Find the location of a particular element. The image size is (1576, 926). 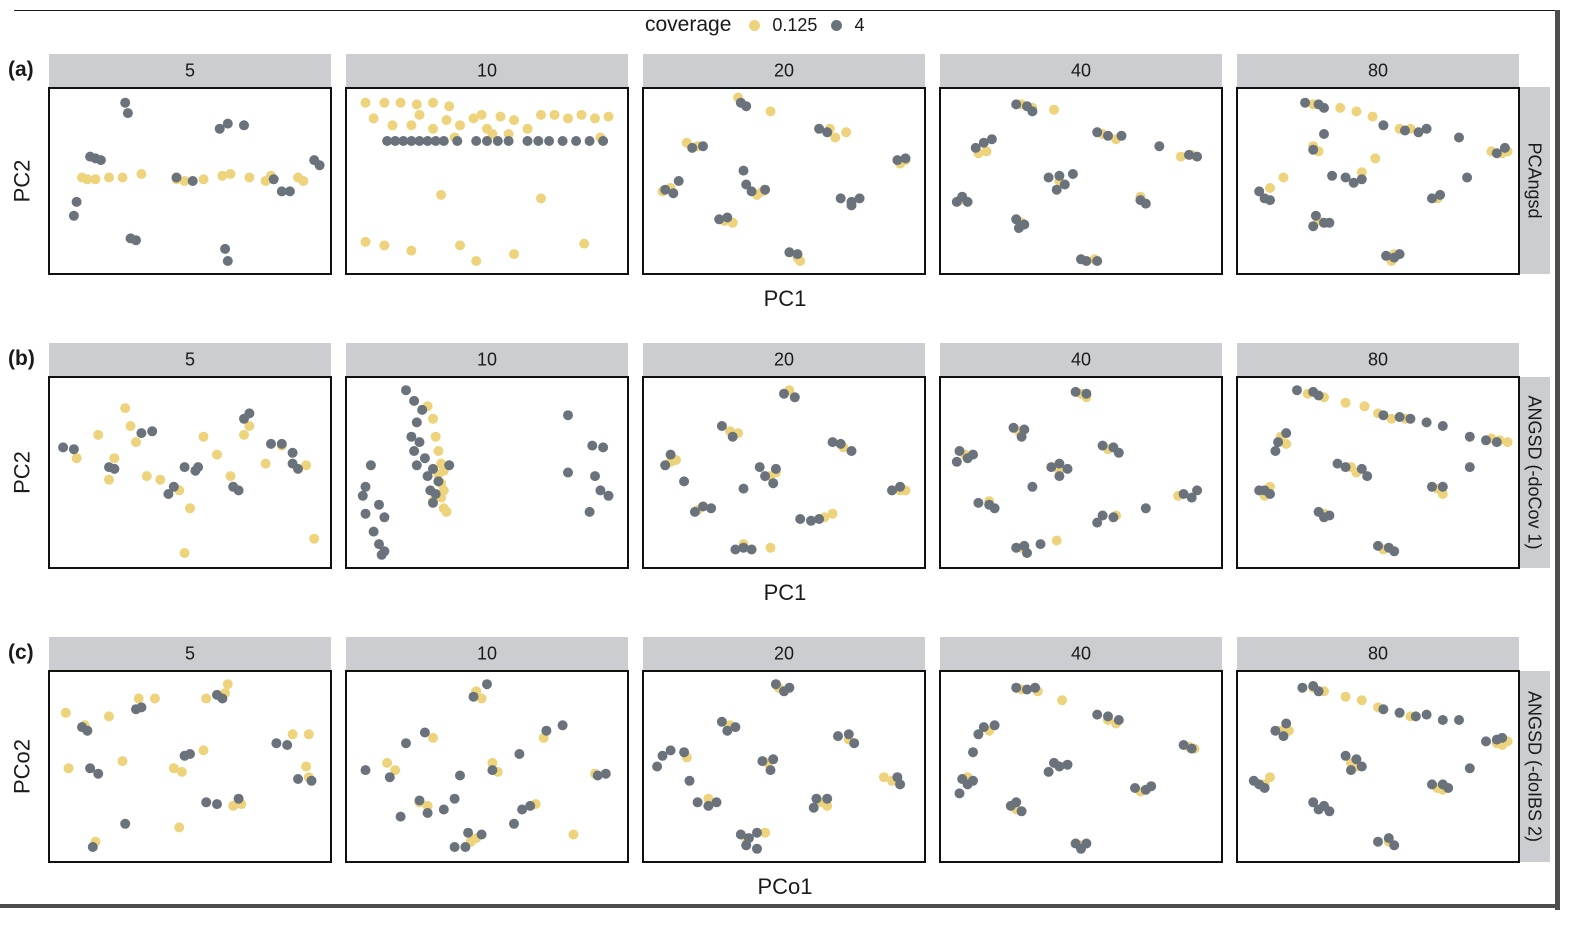

facet-3-20: 20 is located at coordinates (784, 750).